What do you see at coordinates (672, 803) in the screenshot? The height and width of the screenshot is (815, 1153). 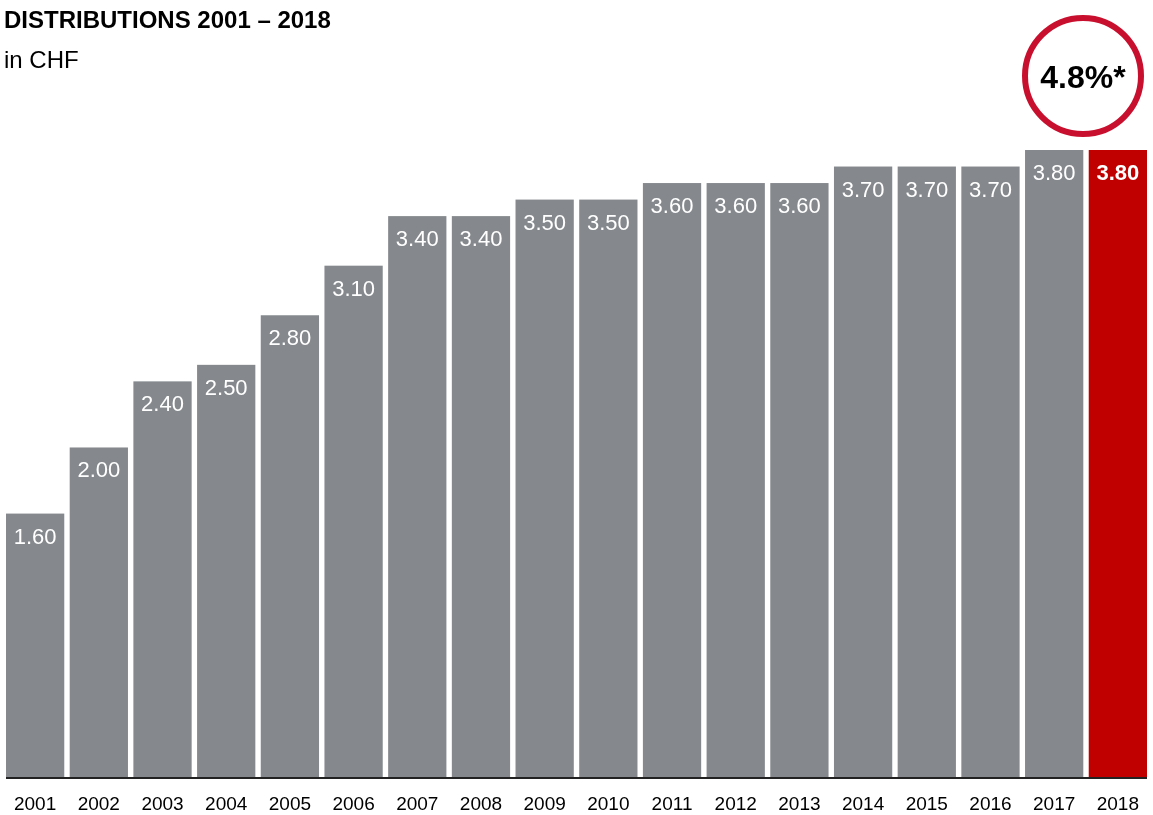 I see `x-tick-label: 2011` at bounding box center [672, 803].